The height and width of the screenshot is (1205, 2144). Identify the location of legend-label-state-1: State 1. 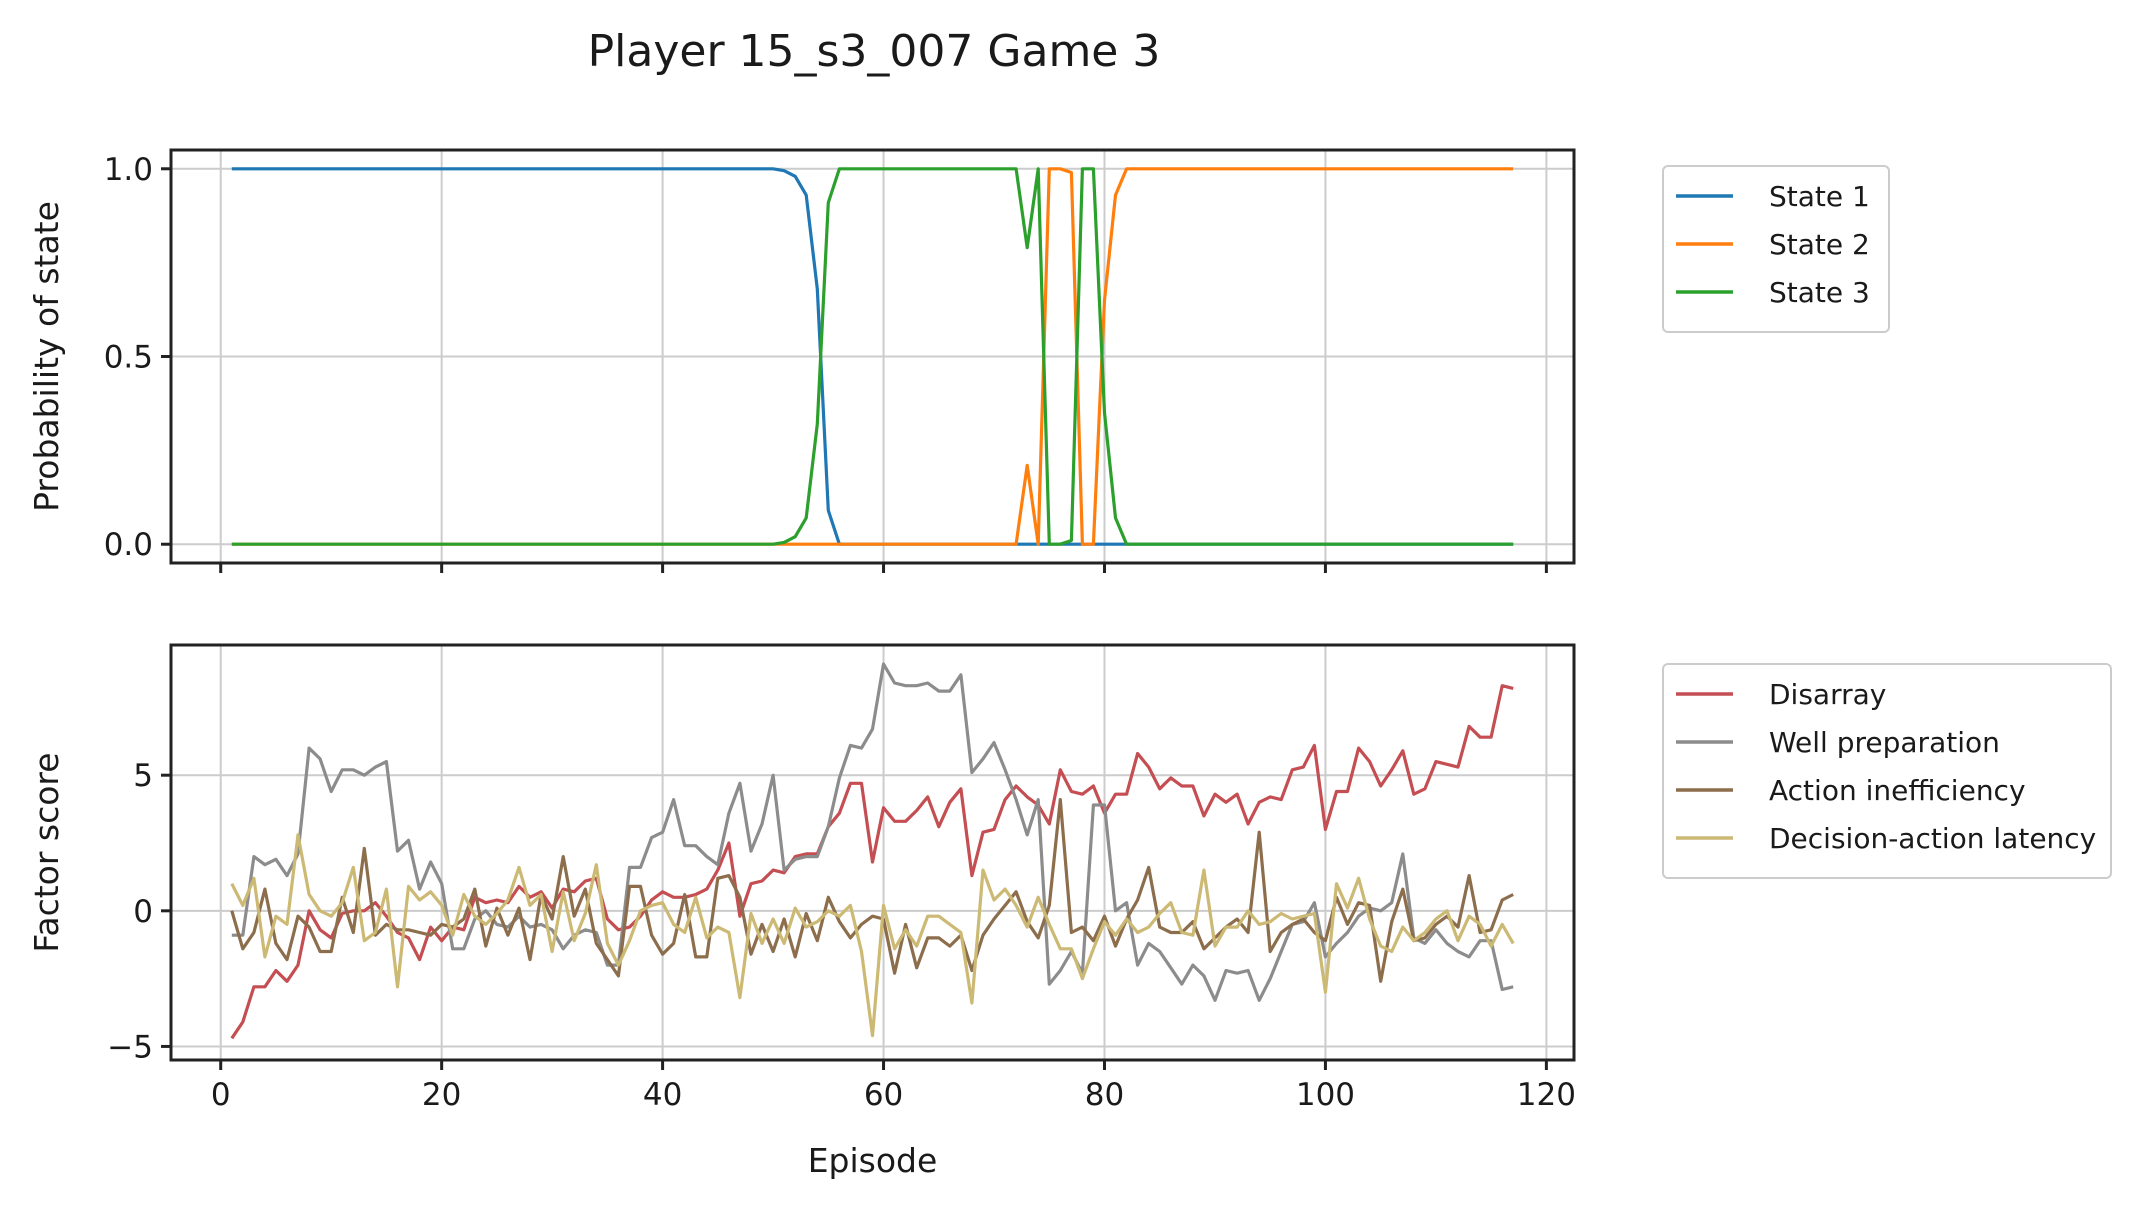
(1819, 196).